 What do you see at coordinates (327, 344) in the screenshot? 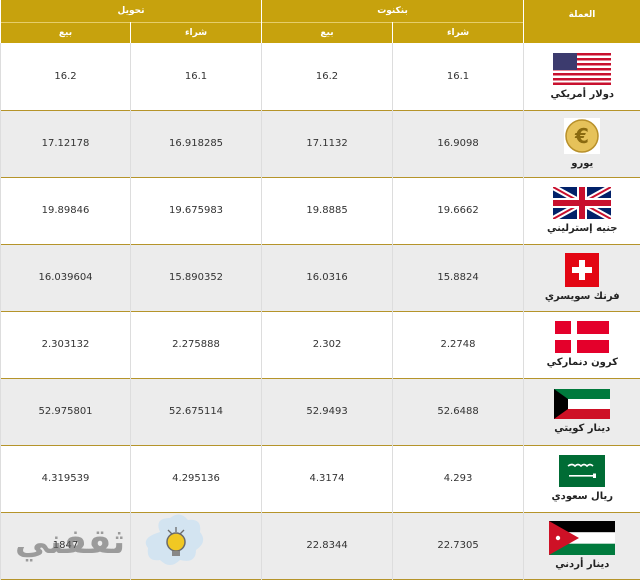
I see `banknote-sell-cell: 2.302` at bounding box center [327, 344].